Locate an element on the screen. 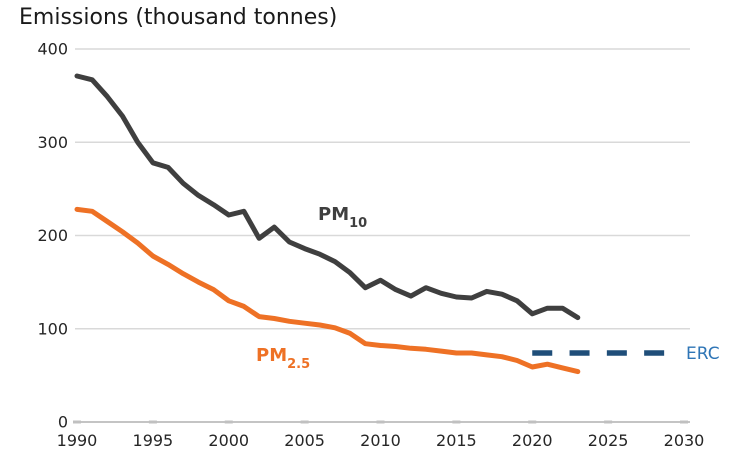 This screenshot has width=730, height=463. pm25-series-label: PM2.5 is located at coordinates (283, 358).